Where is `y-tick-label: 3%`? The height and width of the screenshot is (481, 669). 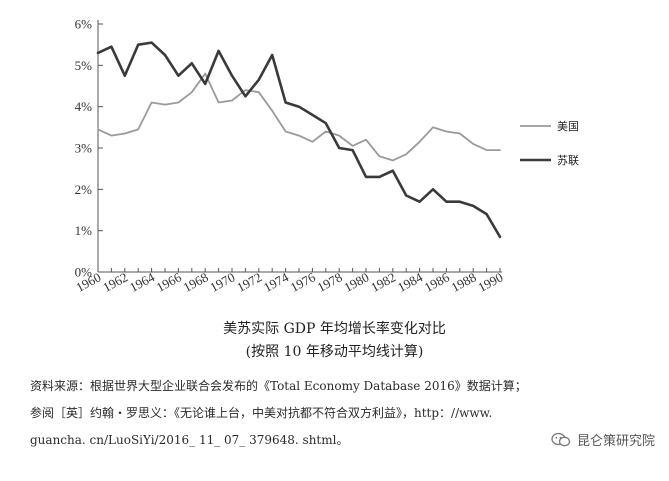 y-tick-label: 3% is located at coordinates (84, 148).